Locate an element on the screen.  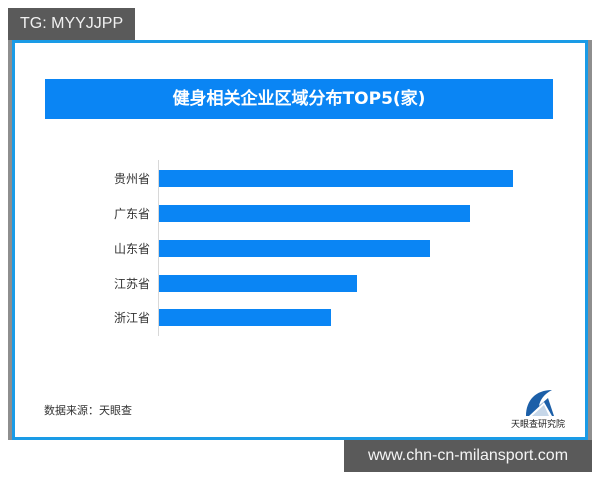
left-gray-strip is located at coordinates (11, 240).